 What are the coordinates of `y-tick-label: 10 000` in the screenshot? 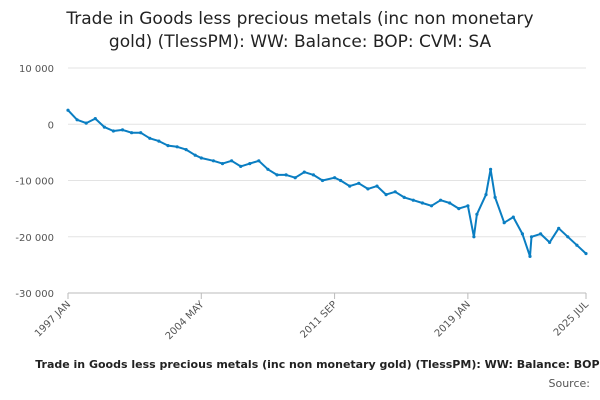 It's located at (36, 69).